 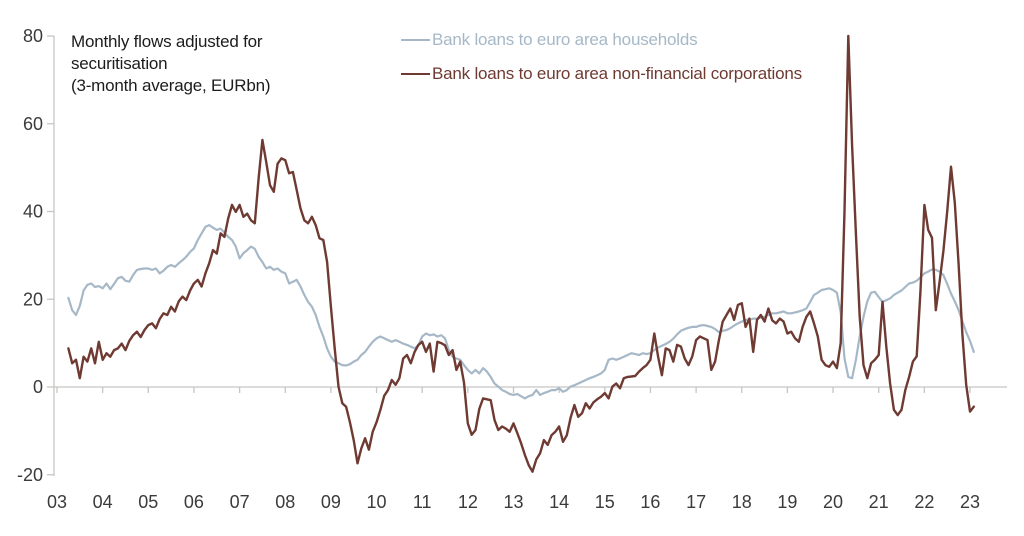 What do you see at coordinates (103, 502) in the screenshot?
I see `x-axis-tick-label: 04` at bounding box center [103, 502].